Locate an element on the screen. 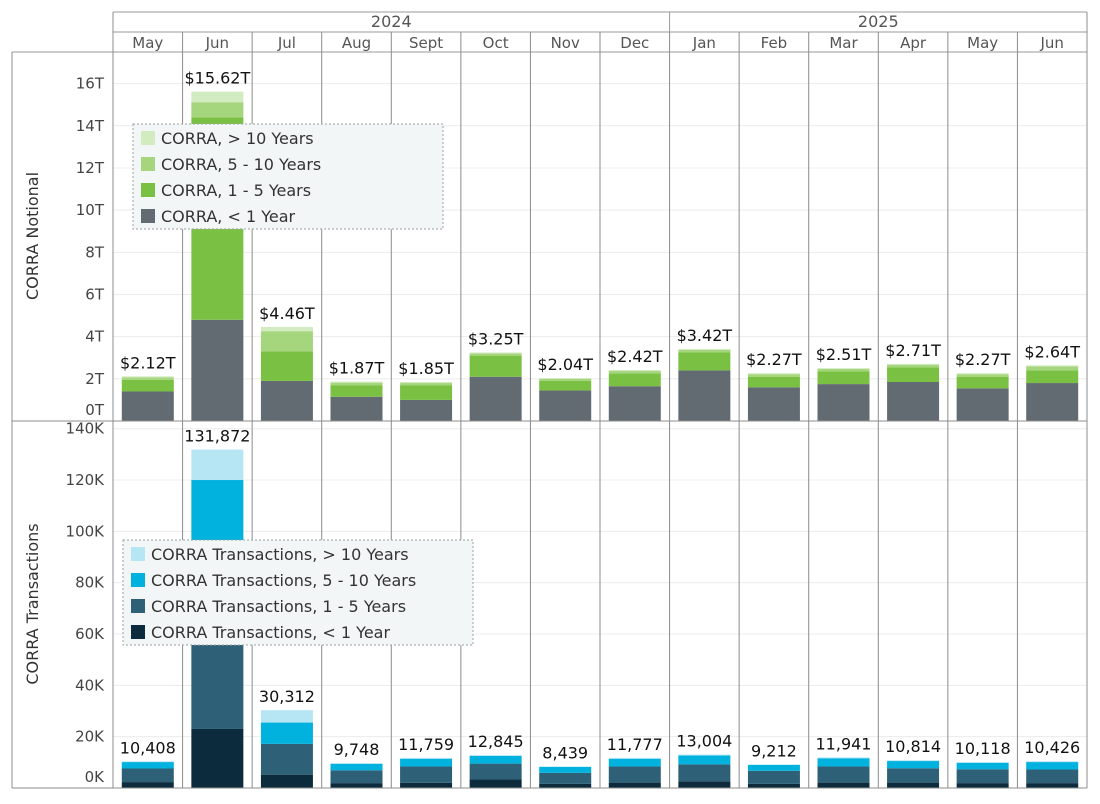 The width and height of the screenshot is (1100, 804). legend-entry-label: CORRA Transactions, 5 - 10 Years is located at coordinates (283, 580).